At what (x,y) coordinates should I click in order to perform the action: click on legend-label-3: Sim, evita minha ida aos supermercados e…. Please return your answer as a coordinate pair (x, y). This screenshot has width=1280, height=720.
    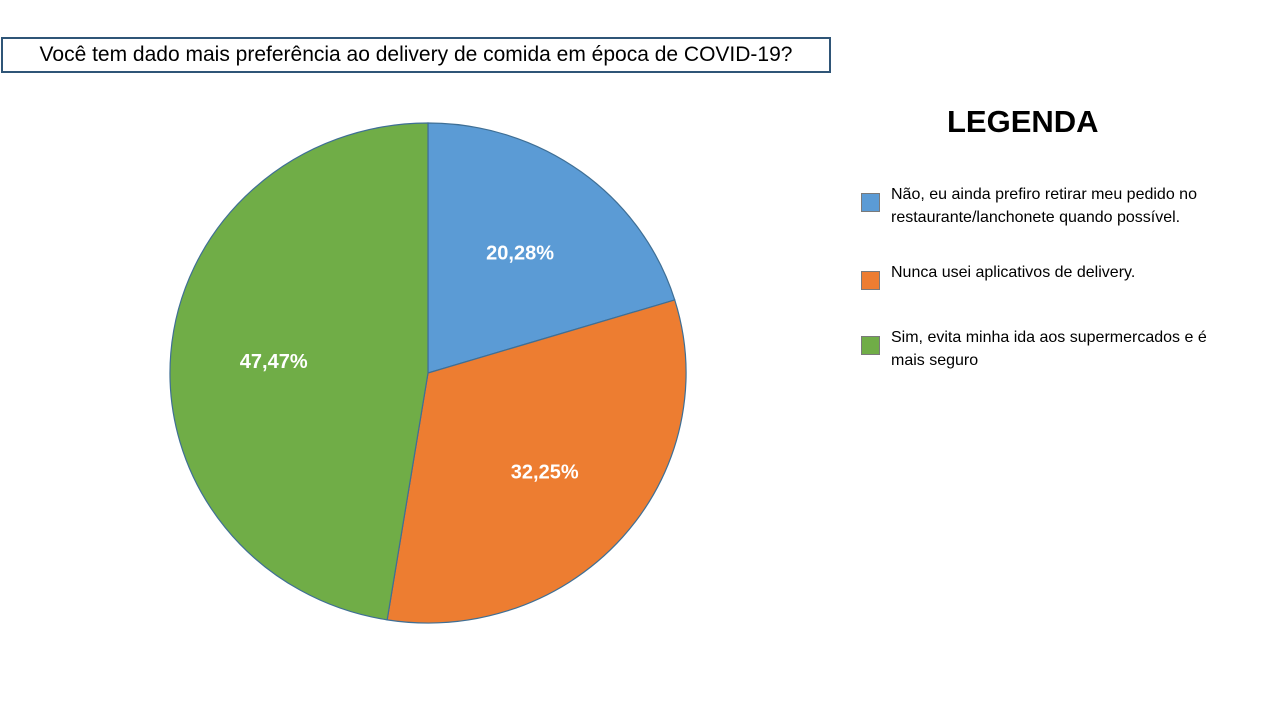
    Looking at the image, I should click on (1049, 349).